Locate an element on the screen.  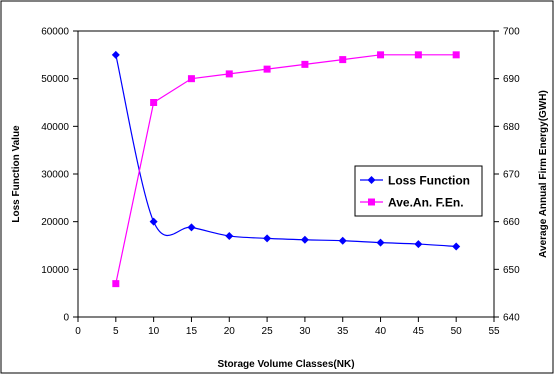
y-tick-label: 10000 is located at coordinates (55, 270).